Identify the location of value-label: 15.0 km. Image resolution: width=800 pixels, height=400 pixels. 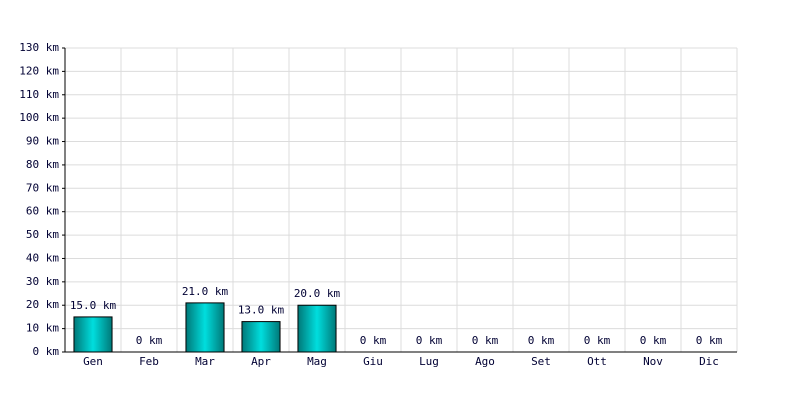
(93, 305).